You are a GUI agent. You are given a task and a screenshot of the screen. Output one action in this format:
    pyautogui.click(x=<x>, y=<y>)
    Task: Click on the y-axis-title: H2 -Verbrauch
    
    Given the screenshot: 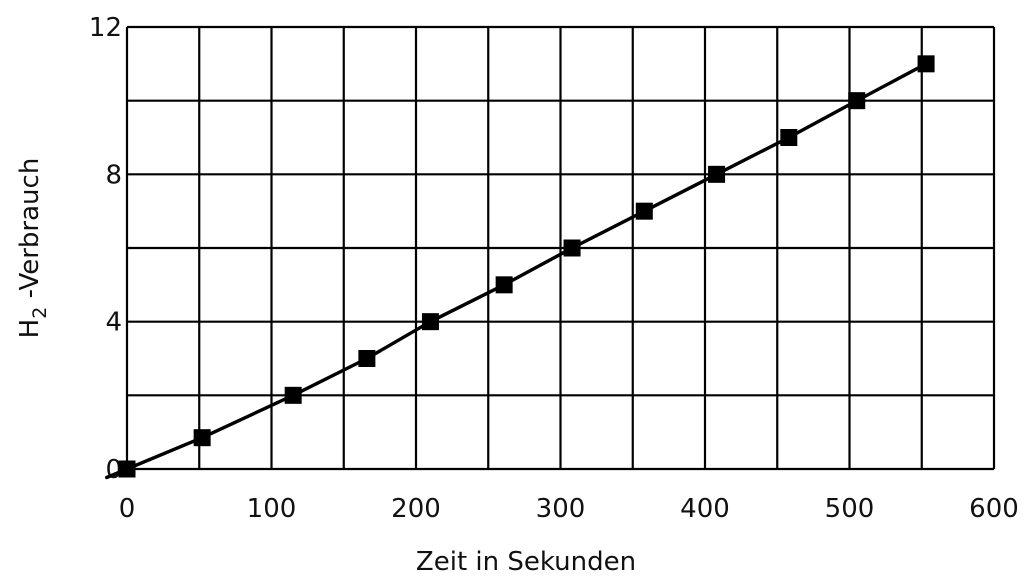 What is the action you would take?
    pyautogui.click(x=33, y=248)
    